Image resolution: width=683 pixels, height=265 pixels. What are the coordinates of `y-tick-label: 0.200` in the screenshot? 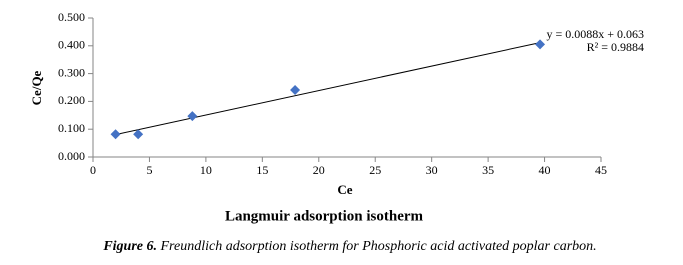 It's located at (71, 100).